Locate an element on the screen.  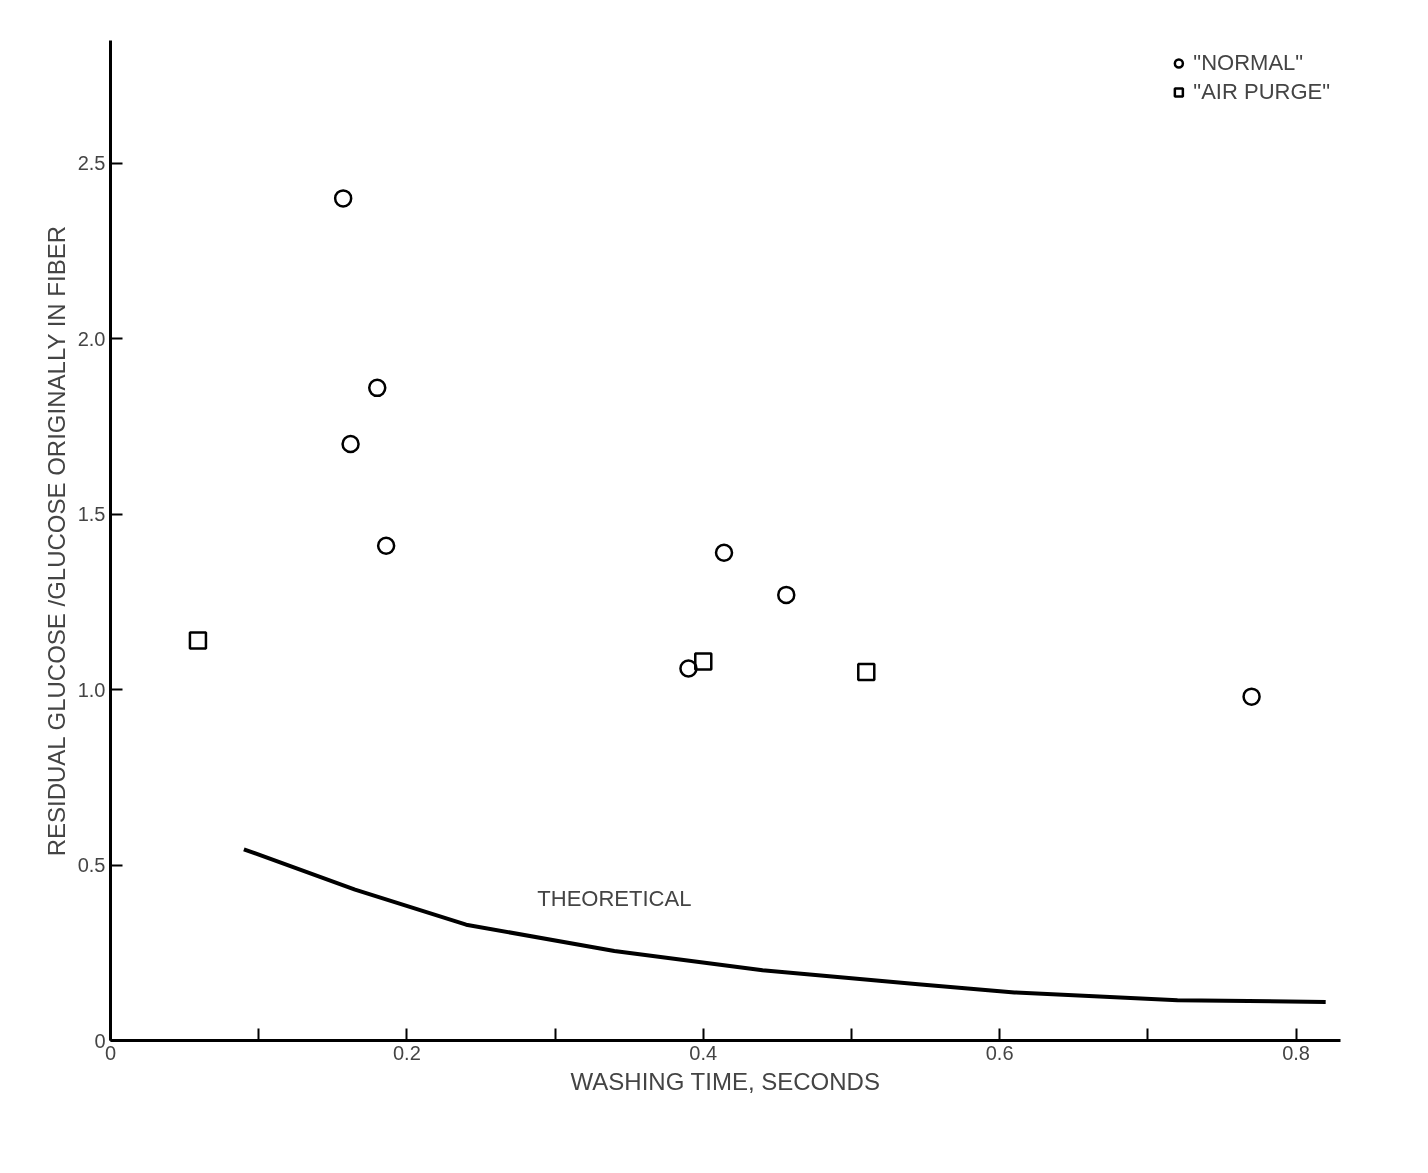
x-axis-title: WASHING TIME, SECONDS is located at coordinates (725, 1081).